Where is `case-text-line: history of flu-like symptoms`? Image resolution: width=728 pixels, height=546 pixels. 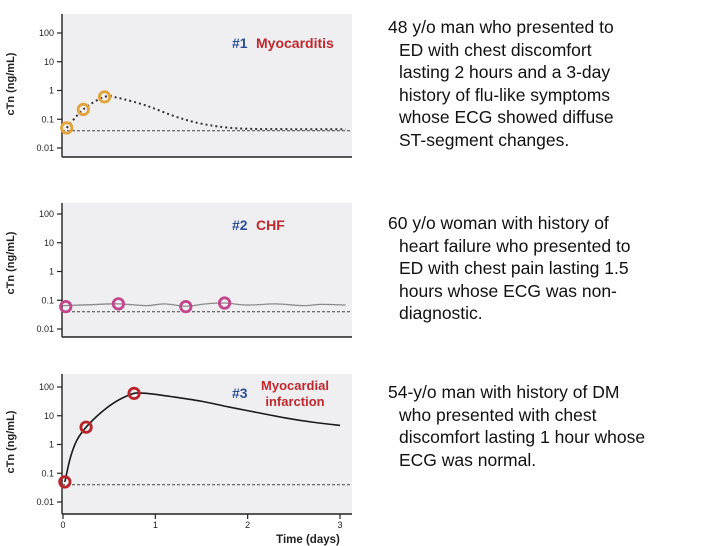
case-text-line: history of flu-like symptoms is located at coordinates (505, 94).